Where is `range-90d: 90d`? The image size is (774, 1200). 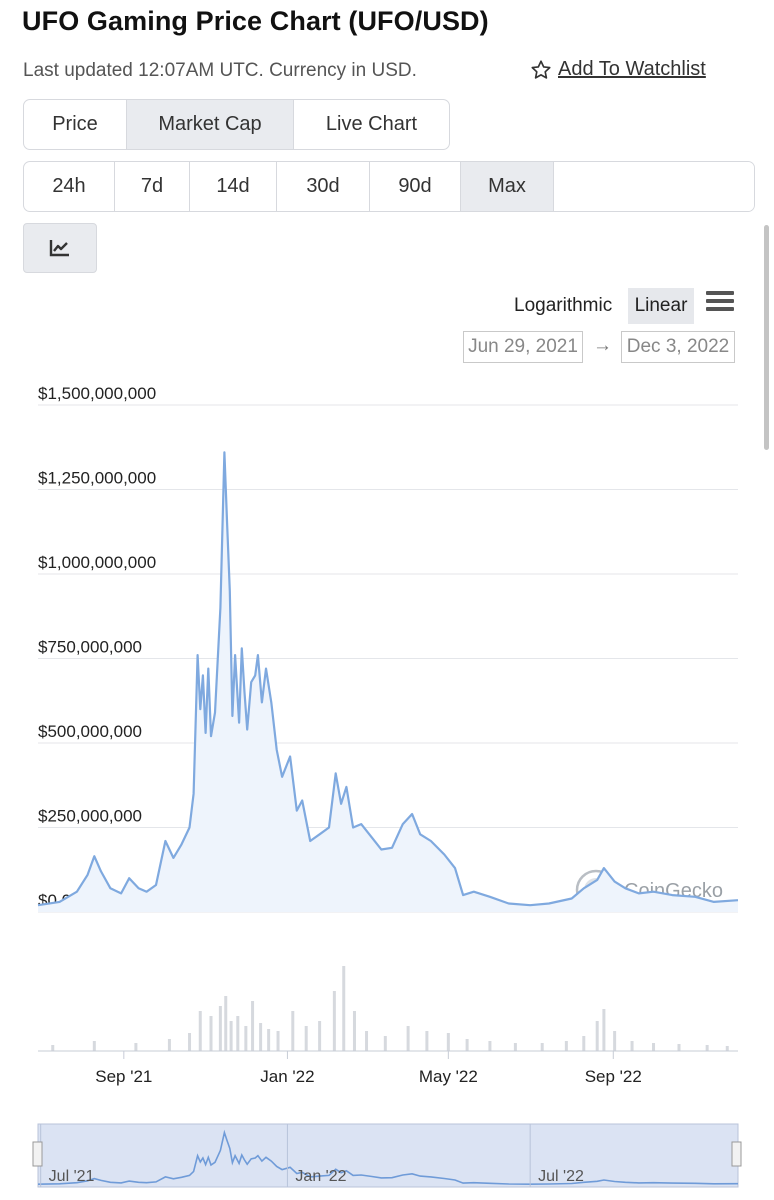 range-90d: 90d is located at coordinates (415, 186).